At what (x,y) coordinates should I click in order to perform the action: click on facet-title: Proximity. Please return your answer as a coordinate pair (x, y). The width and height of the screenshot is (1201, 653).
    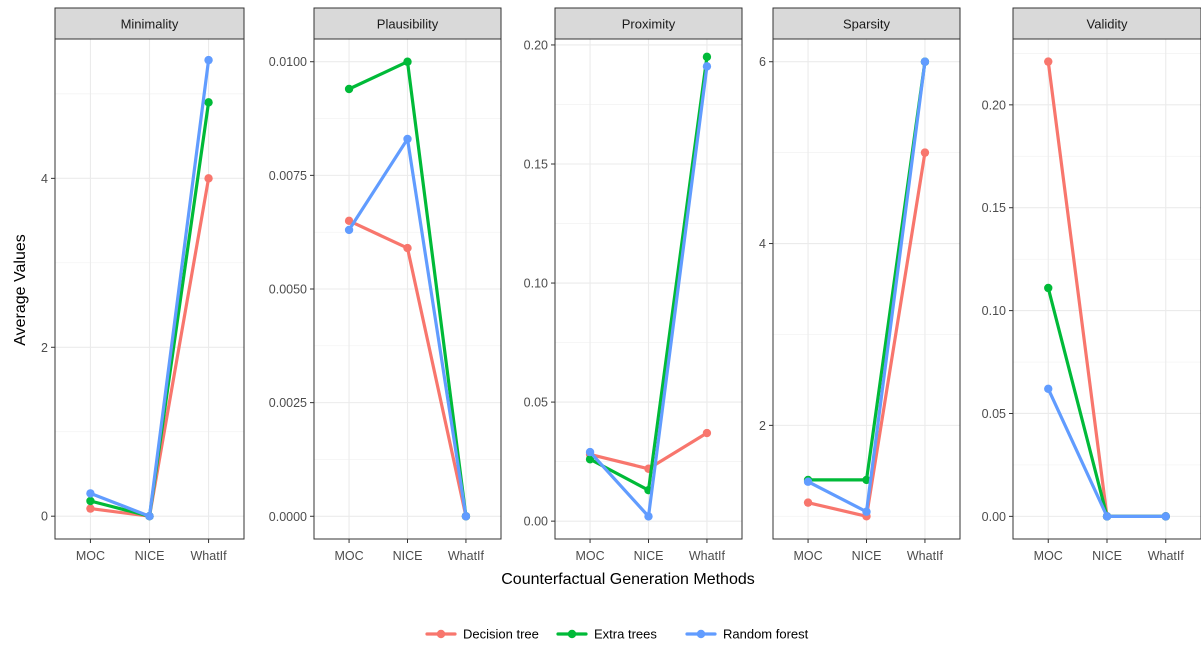
    Looking at the image, I should click on (649, 24).